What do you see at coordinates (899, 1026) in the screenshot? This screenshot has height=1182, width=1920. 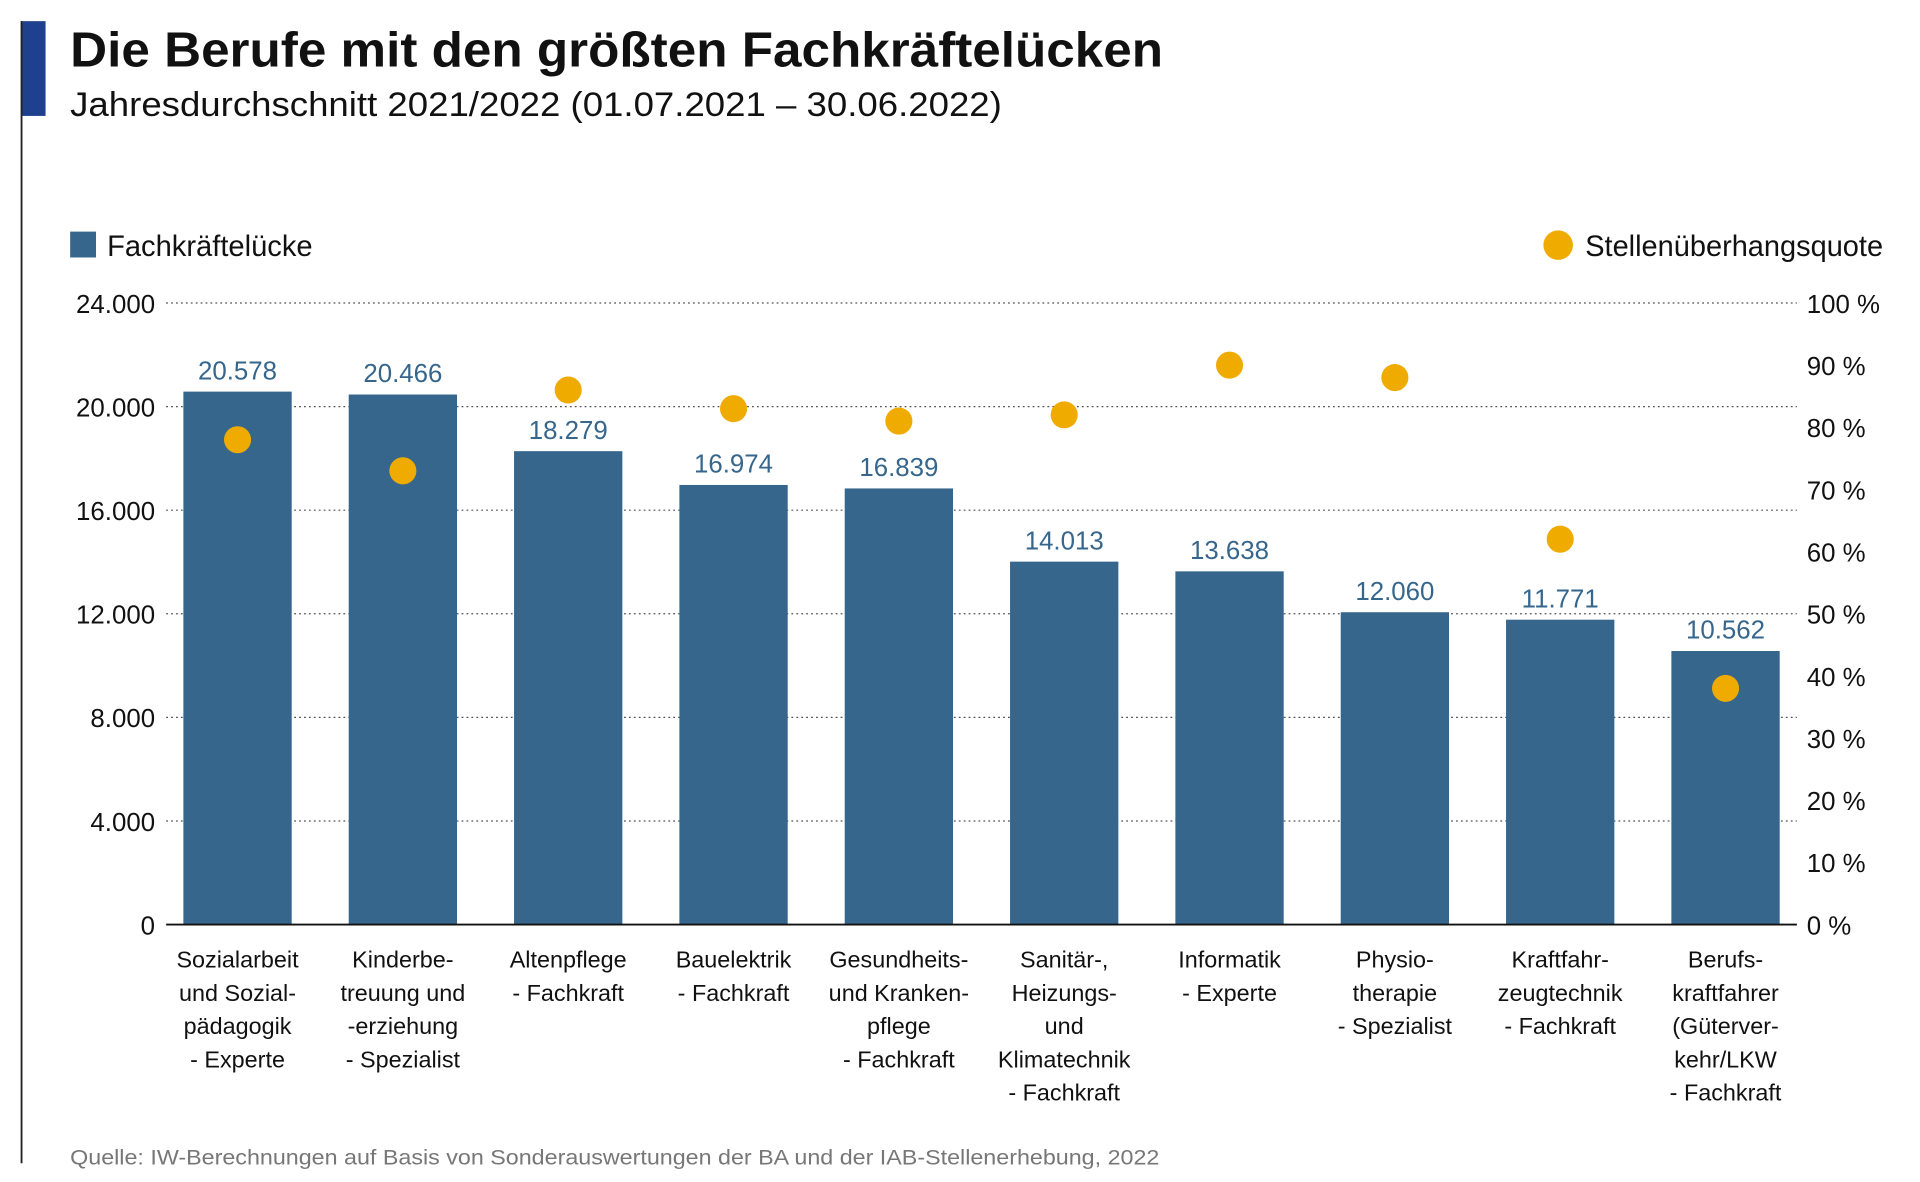 I see `x-category-label: pflege` at bounding box center [899, 1026].